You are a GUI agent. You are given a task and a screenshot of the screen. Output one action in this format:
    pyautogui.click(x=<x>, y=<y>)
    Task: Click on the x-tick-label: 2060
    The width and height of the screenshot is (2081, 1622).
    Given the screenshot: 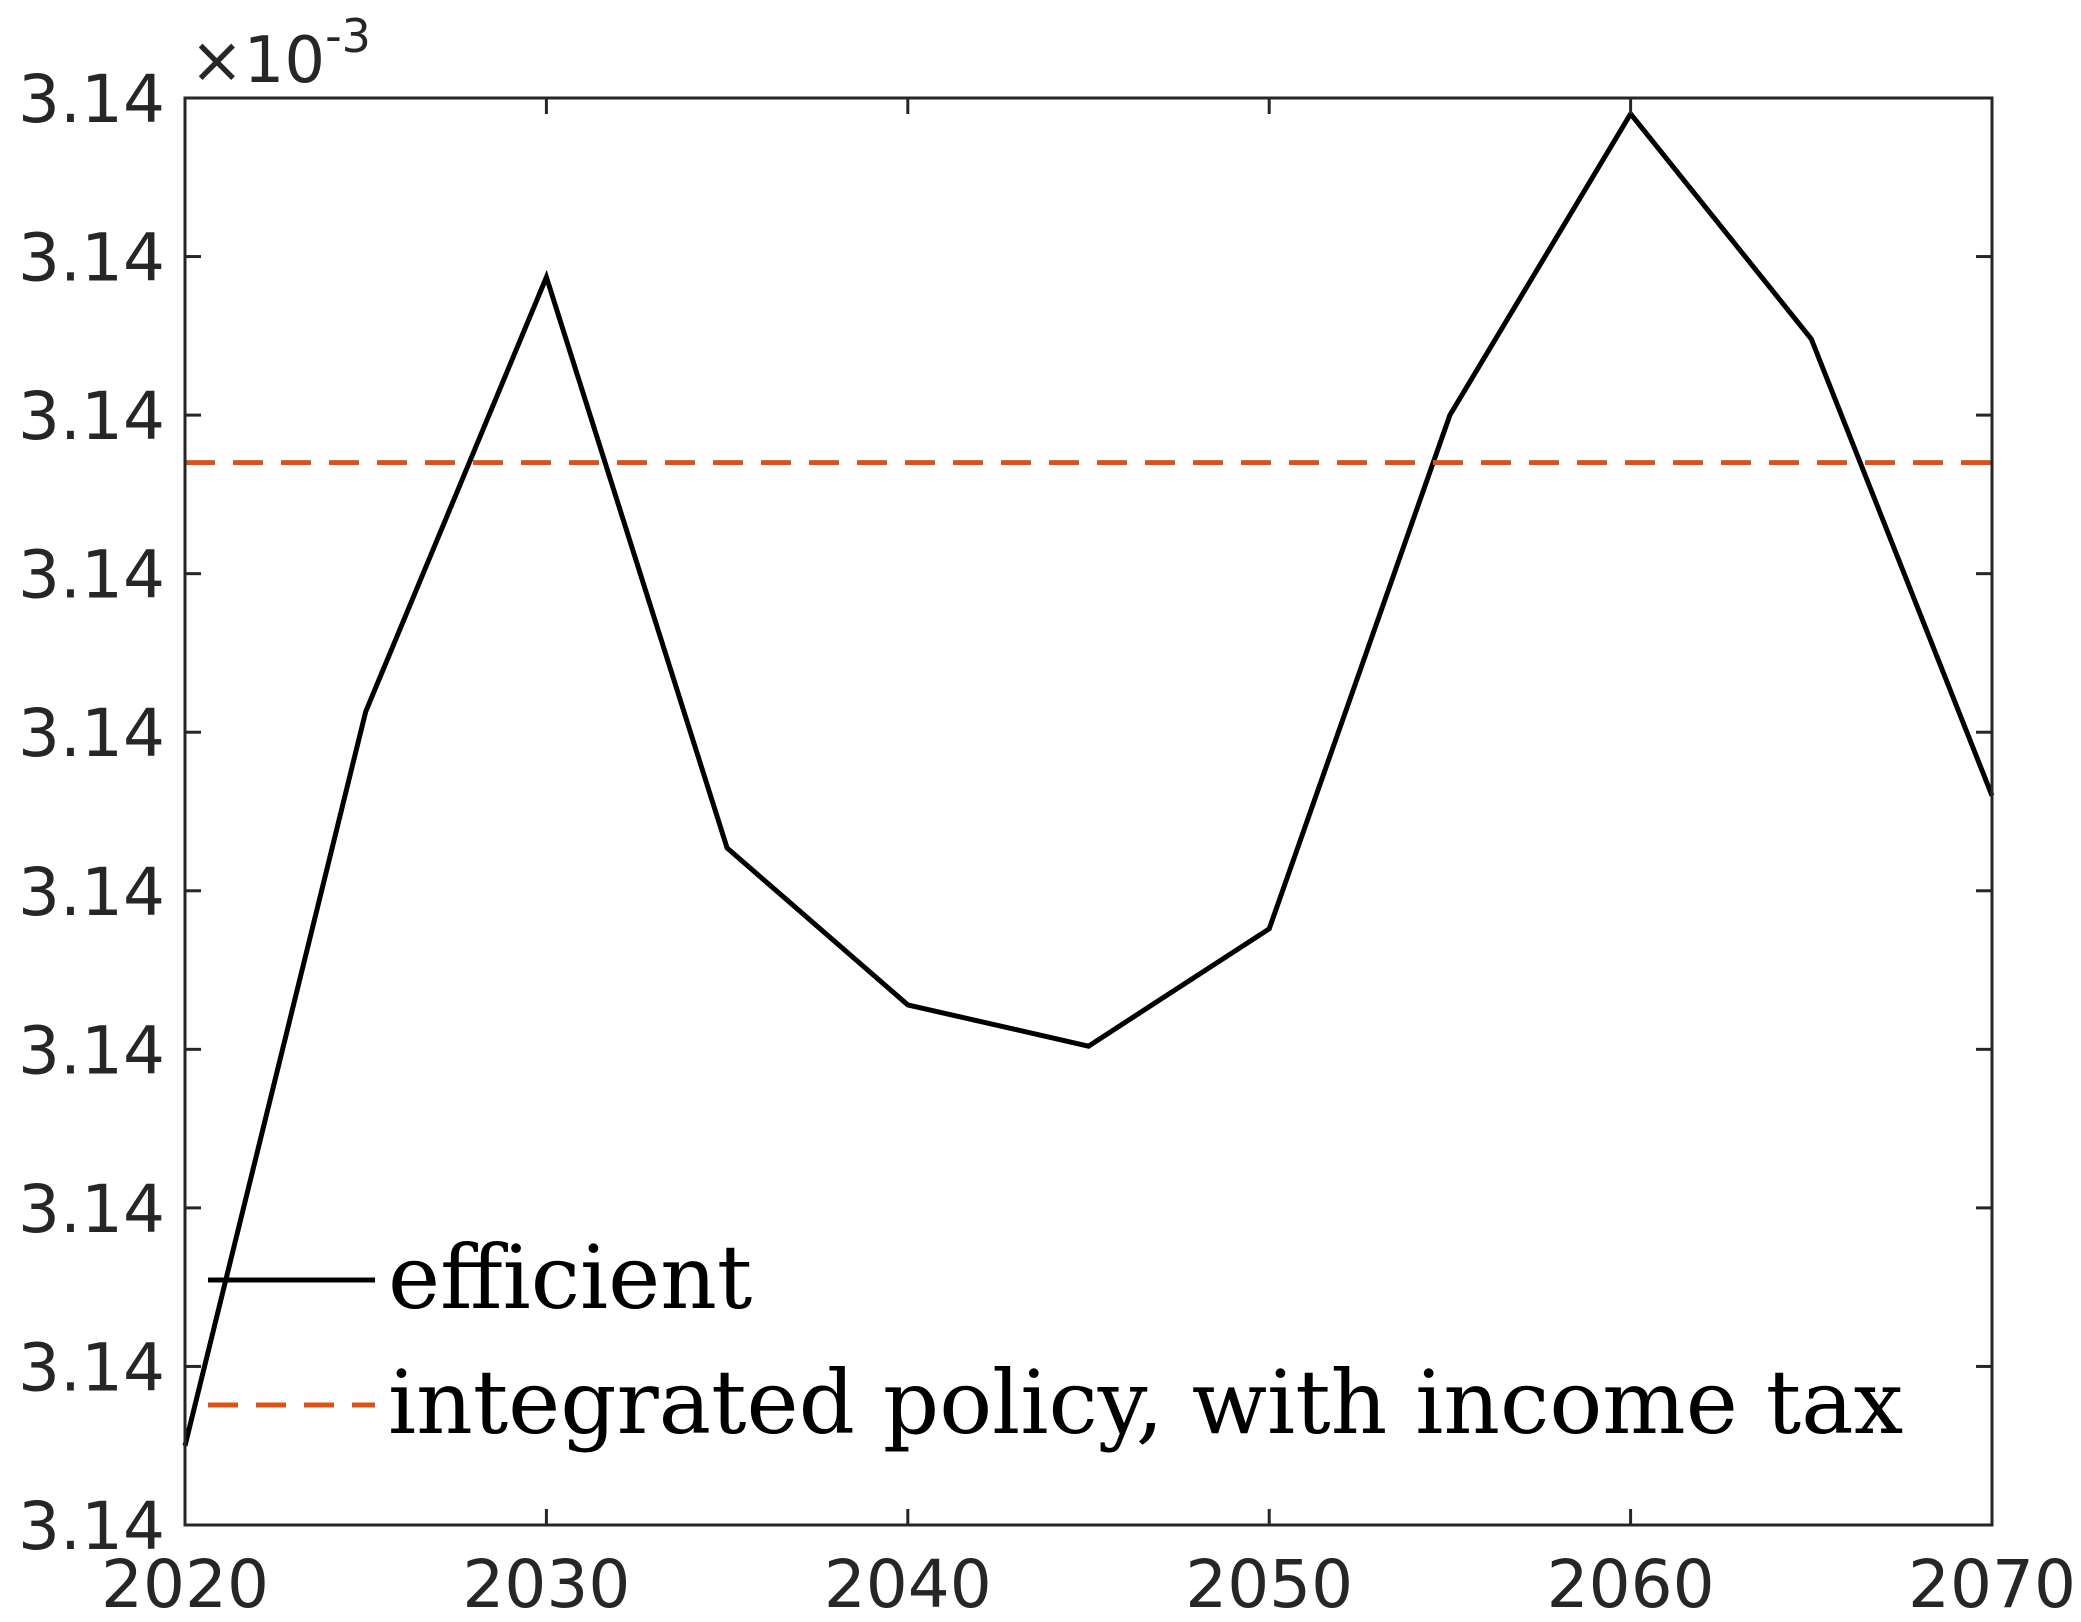 What is the action you would take?
    pyautogui.click(x=1631, y=1584)
    